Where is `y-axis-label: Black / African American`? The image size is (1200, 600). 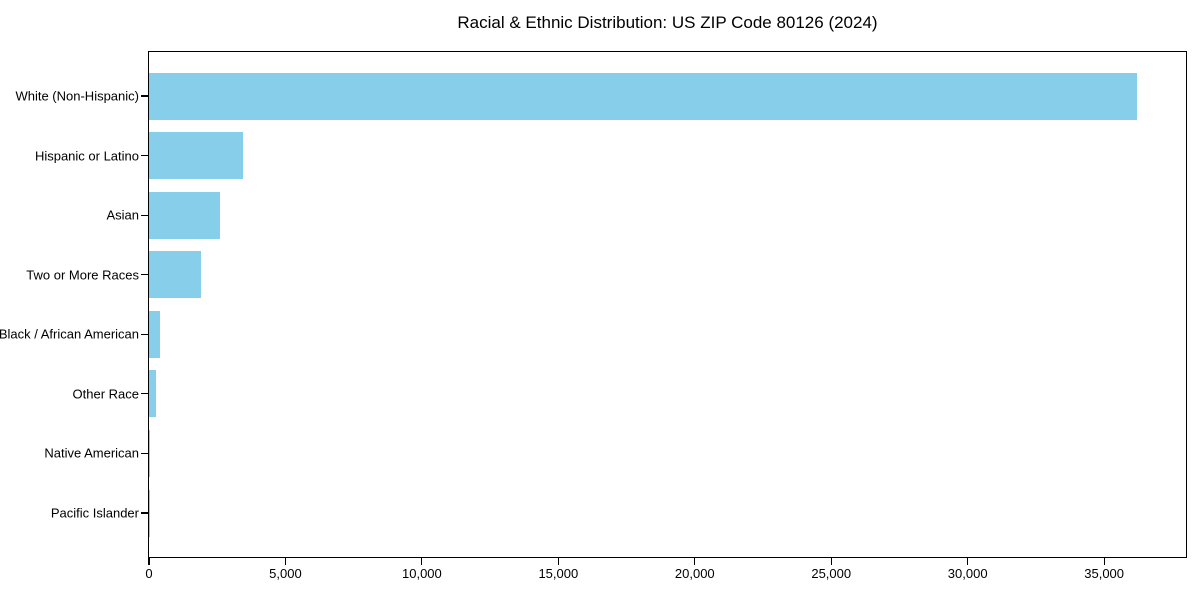 y-axis-label: Black / African American is located at coordinates (69, 334).